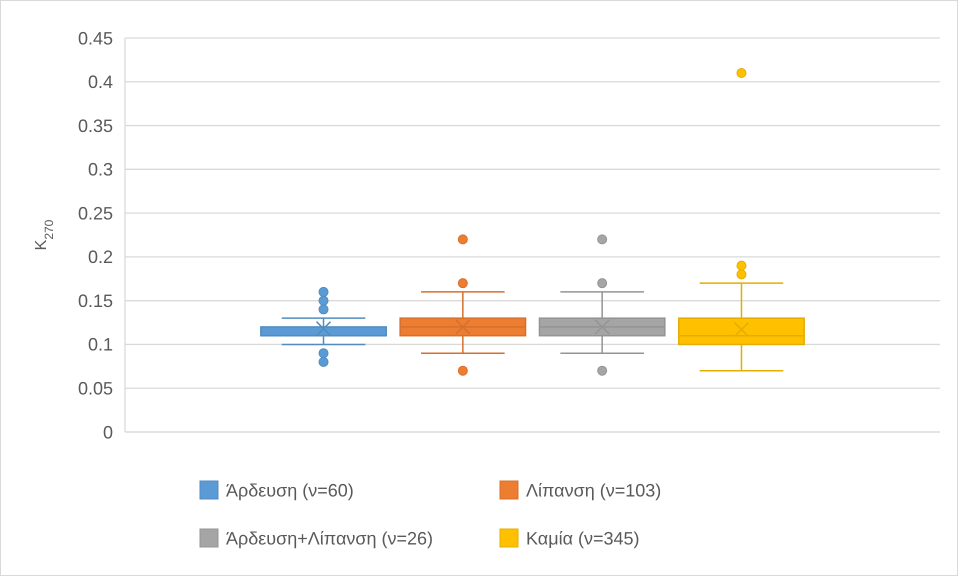 This screenshot has height=576, width=958. I want to click on y-tick-label: 0.15, so click(95, 300).